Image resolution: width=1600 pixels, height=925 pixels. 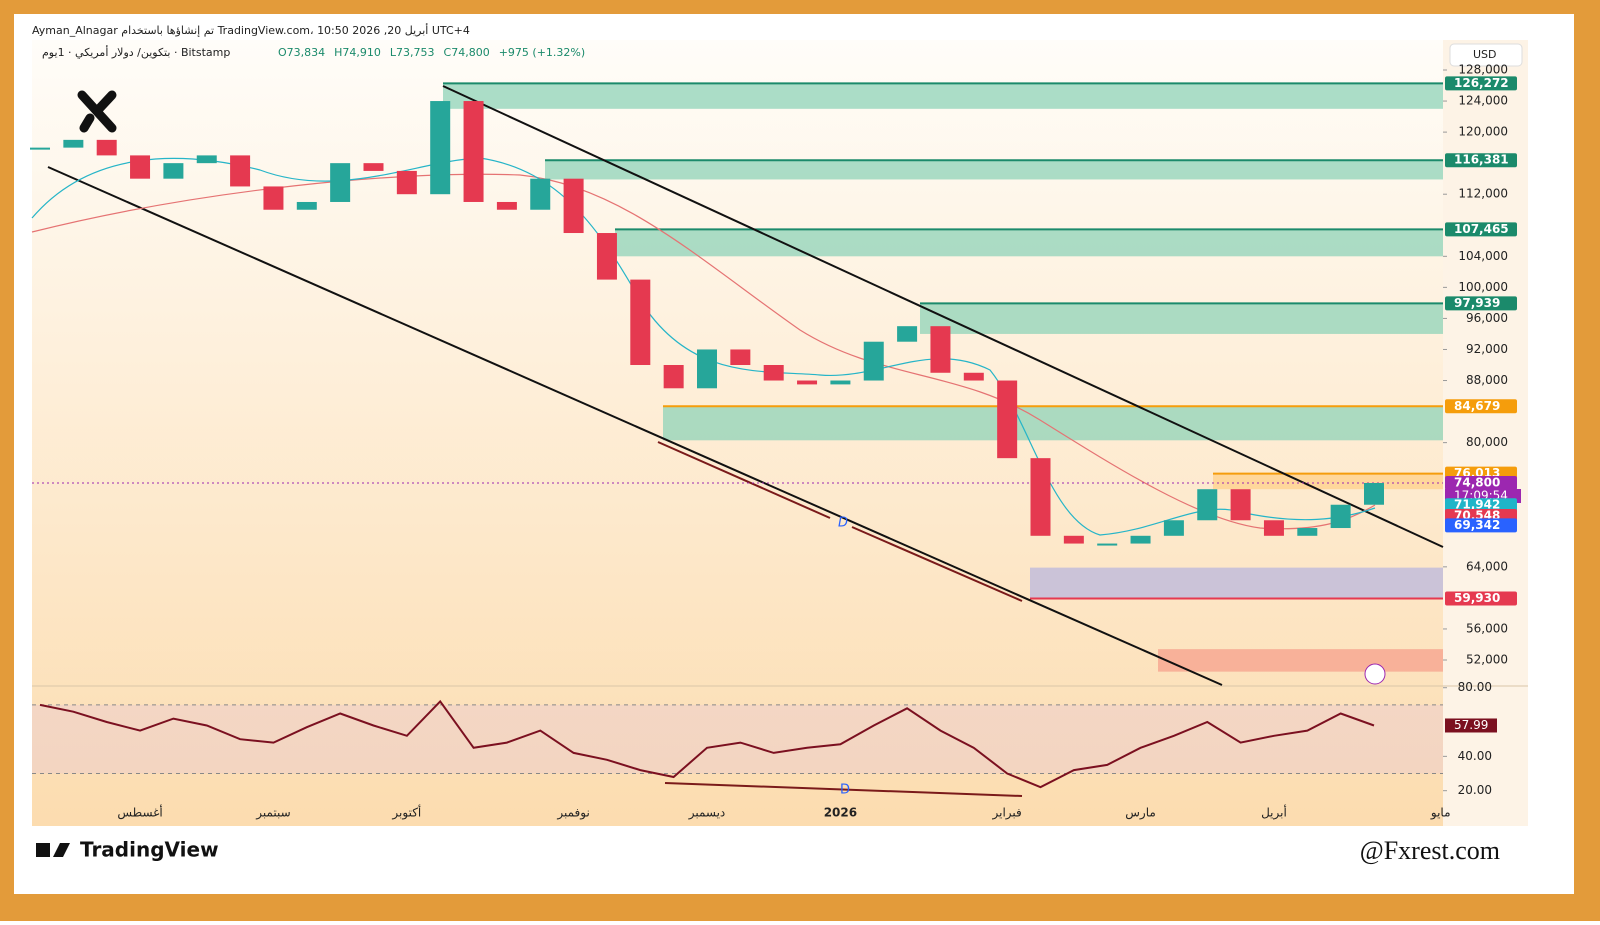 I want to click on x-tick-label: سبتمبر, so click(x=272, y=813).